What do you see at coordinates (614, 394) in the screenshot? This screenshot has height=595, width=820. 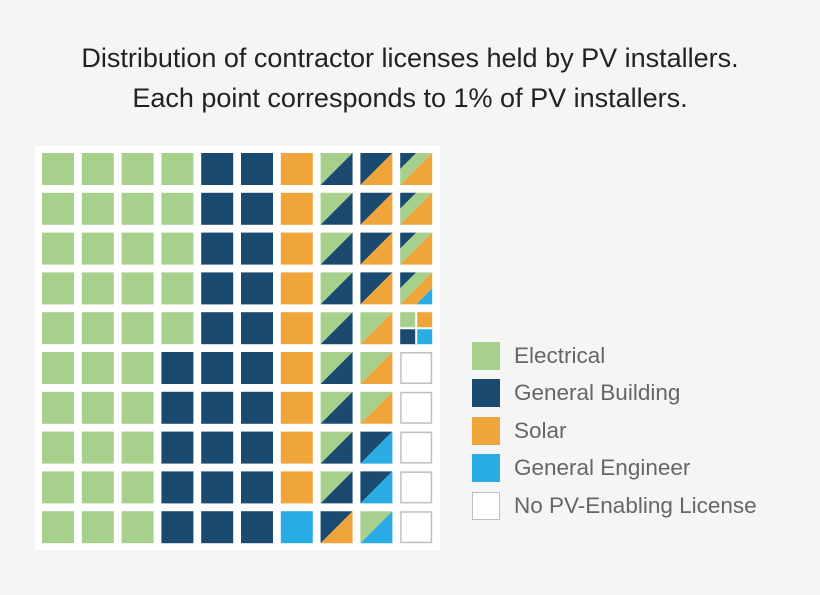 I see `legend-item-general-building: General Building` at bounding box center [614, 394].